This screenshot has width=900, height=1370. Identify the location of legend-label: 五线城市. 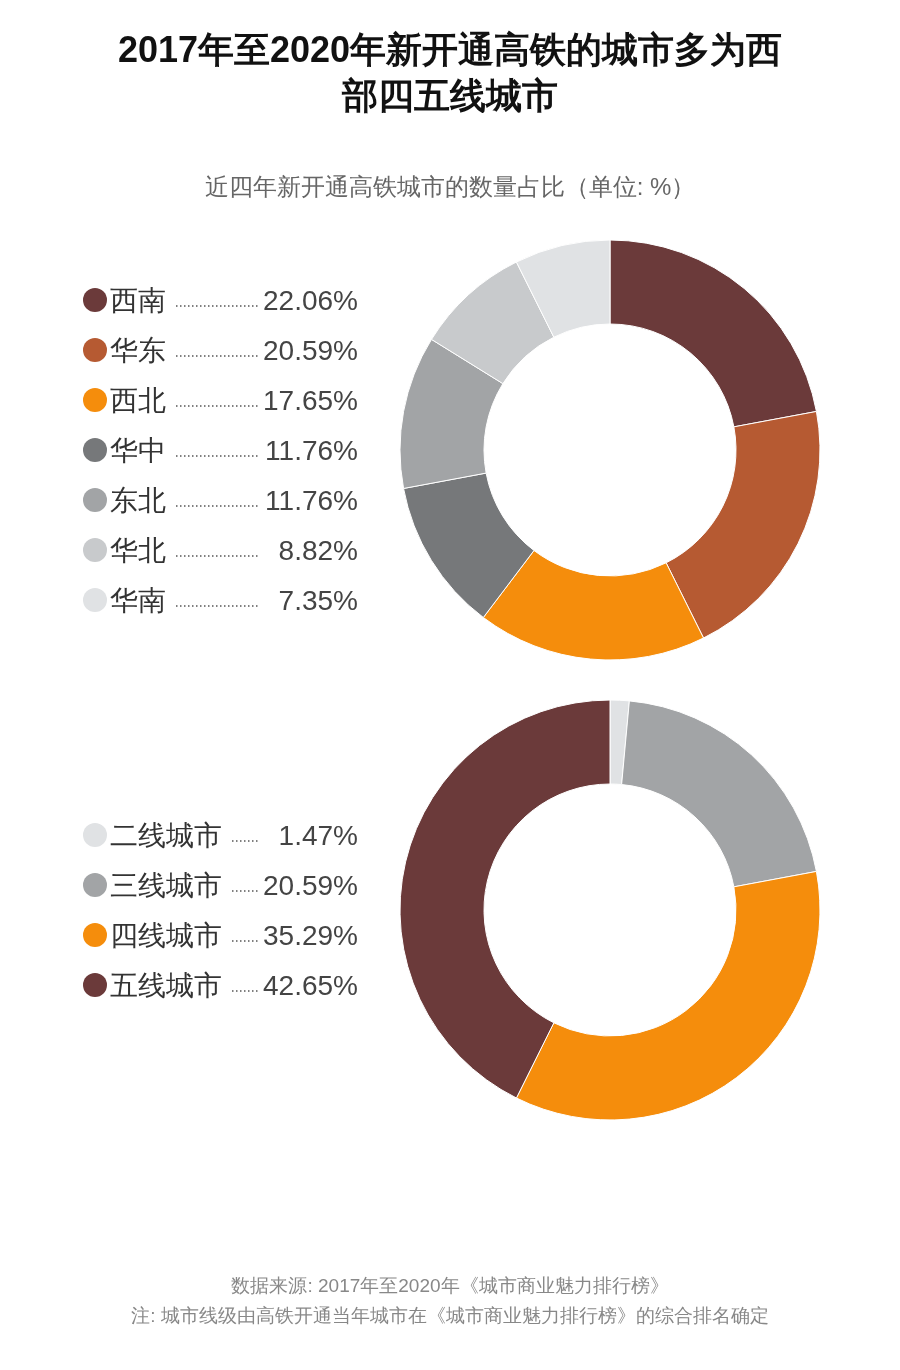
(166, 985).